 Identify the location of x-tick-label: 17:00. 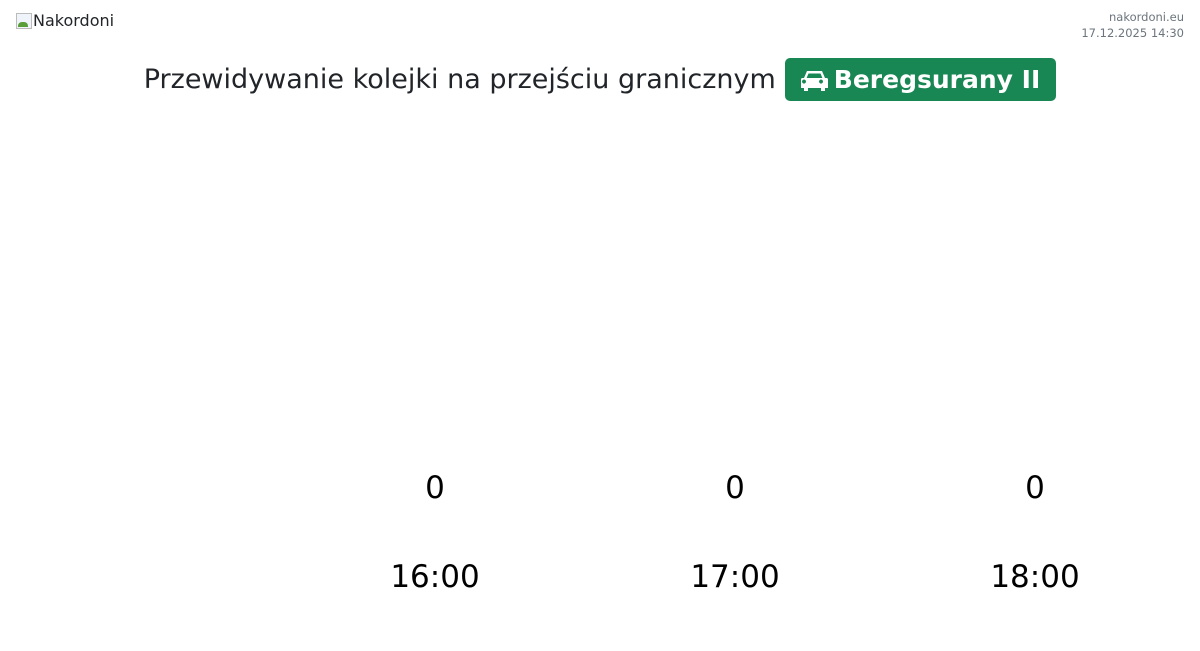
(735, 577).